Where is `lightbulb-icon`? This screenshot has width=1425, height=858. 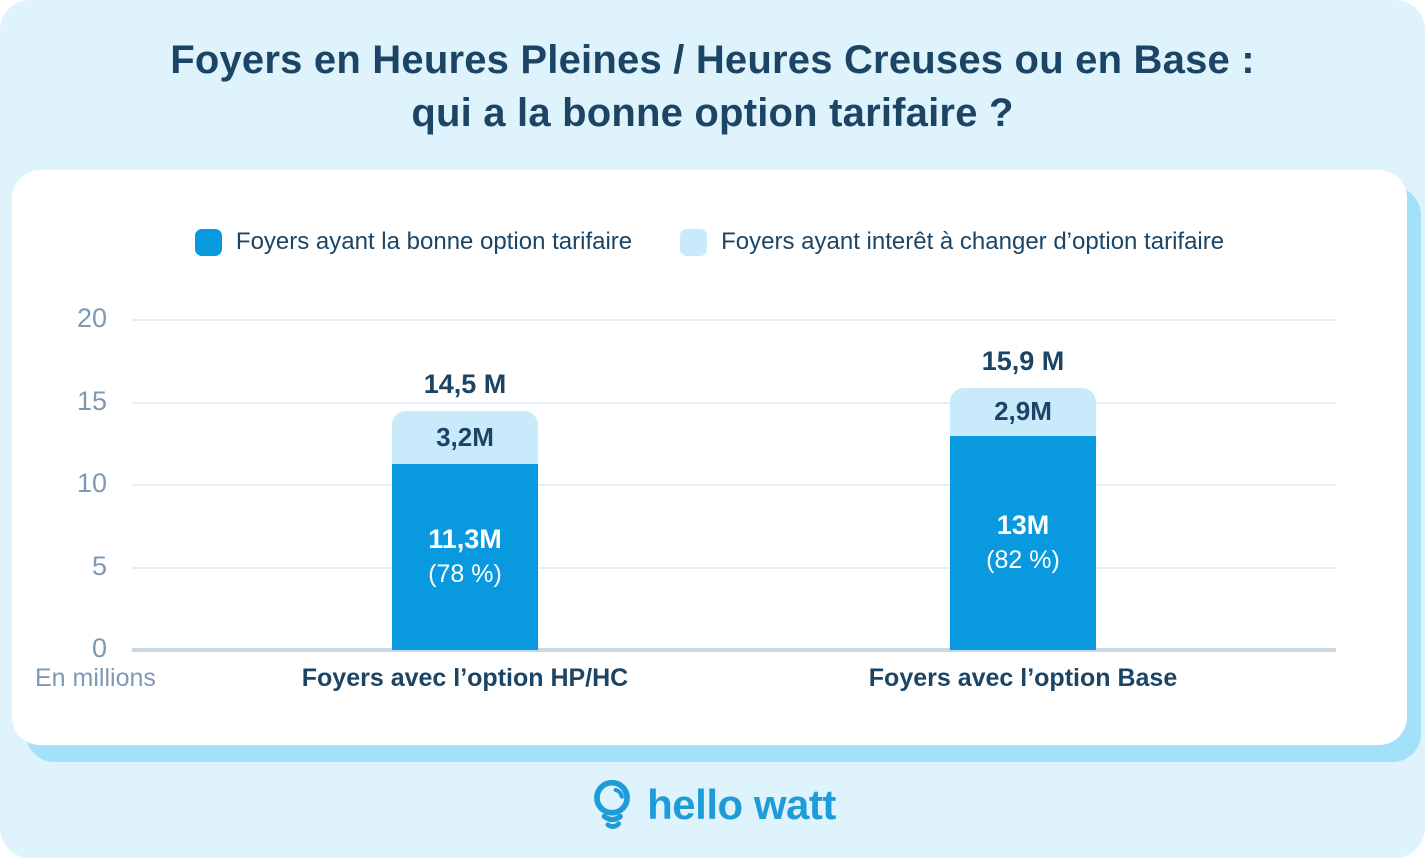 lightbulb-icon is located at coordinates (612, 804).